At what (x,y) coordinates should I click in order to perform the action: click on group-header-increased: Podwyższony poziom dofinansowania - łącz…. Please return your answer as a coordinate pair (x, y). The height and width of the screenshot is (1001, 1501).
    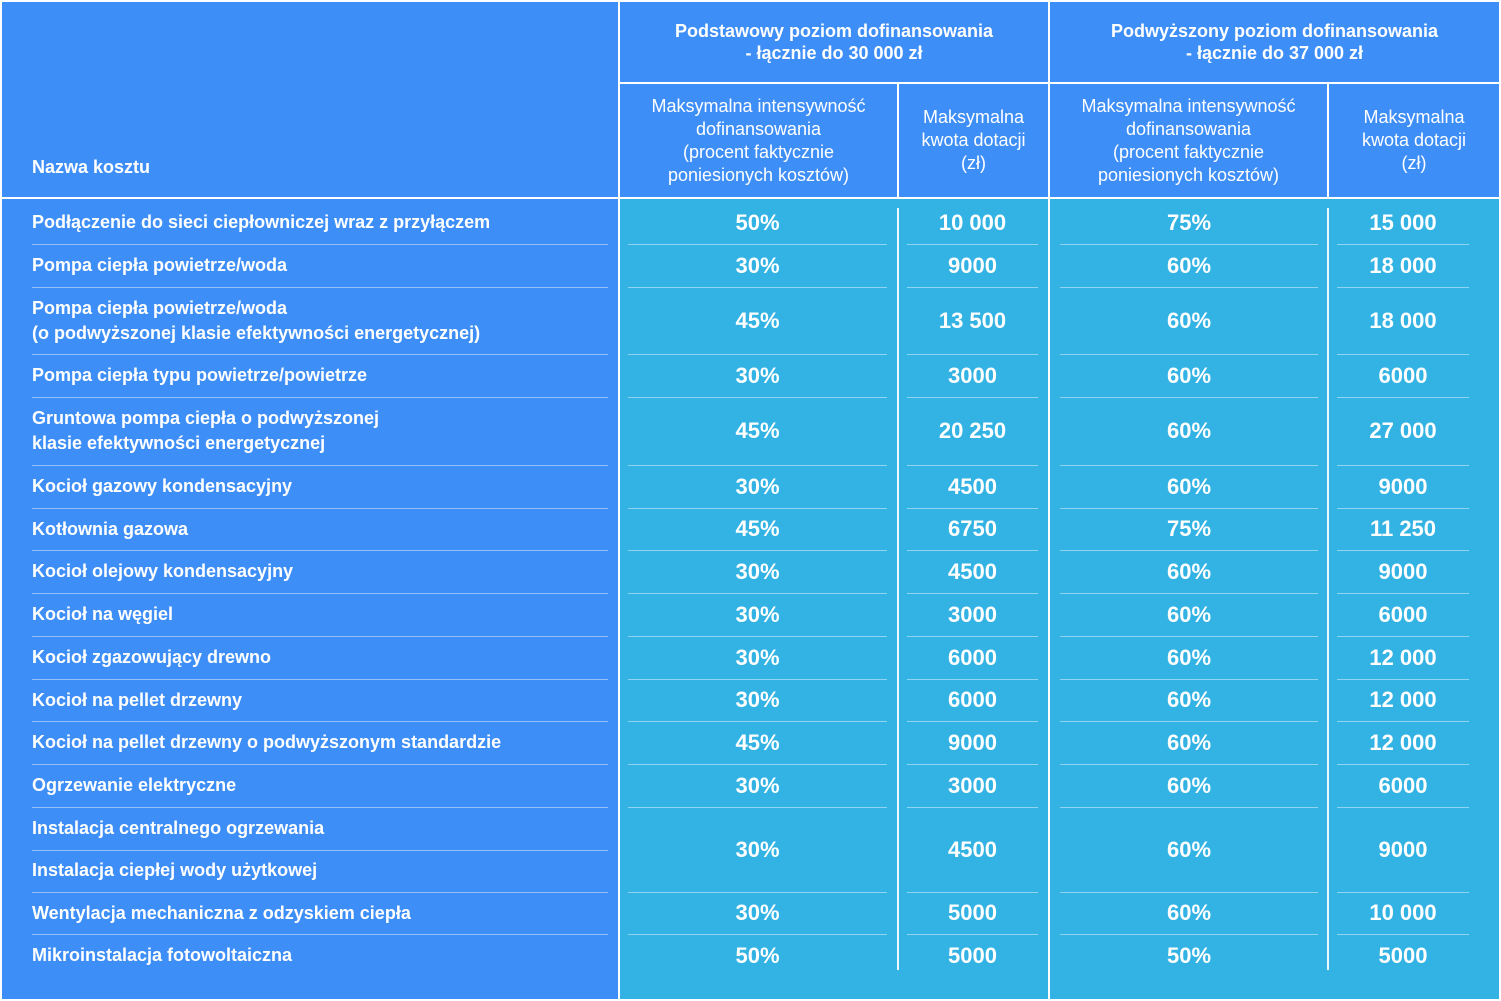
    Looking at the image, I should click on (1274, 42).